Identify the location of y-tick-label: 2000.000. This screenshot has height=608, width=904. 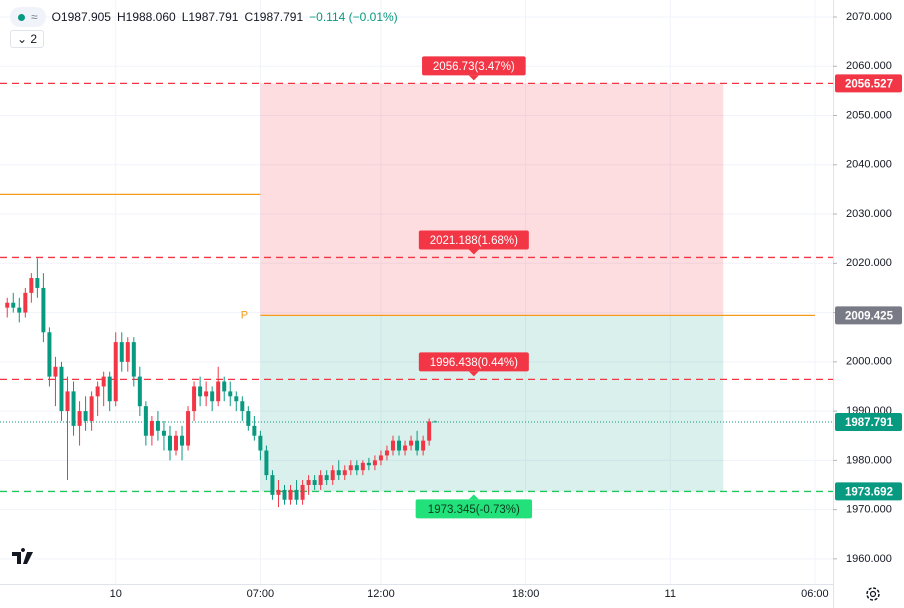
(869, 362).